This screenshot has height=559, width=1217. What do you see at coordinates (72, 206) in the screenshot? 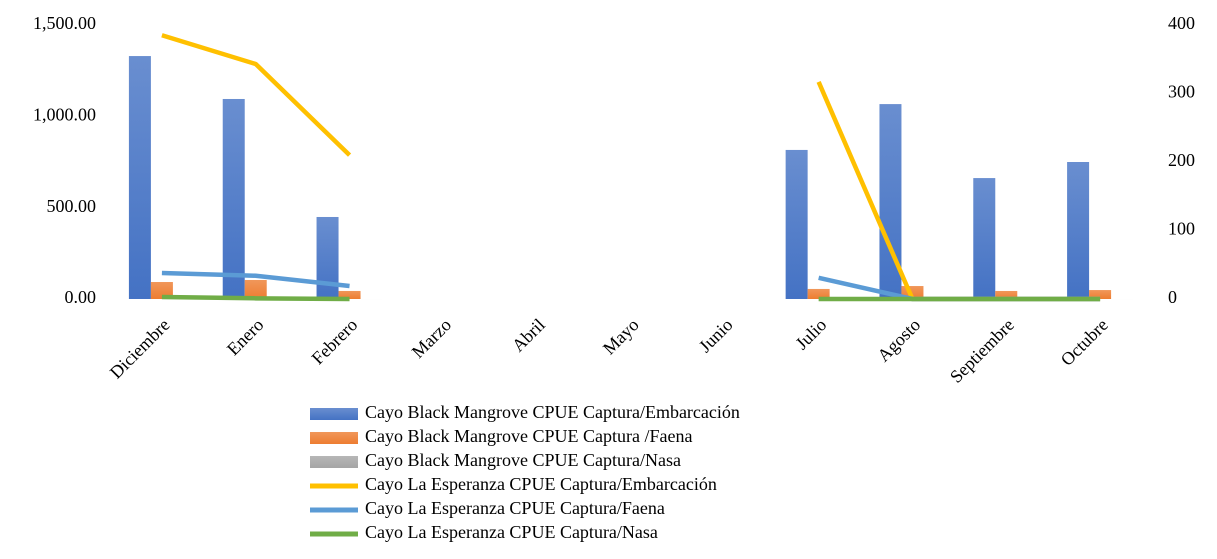
I see `y-tick-label: 500.00` at bounding box center [72, 206].